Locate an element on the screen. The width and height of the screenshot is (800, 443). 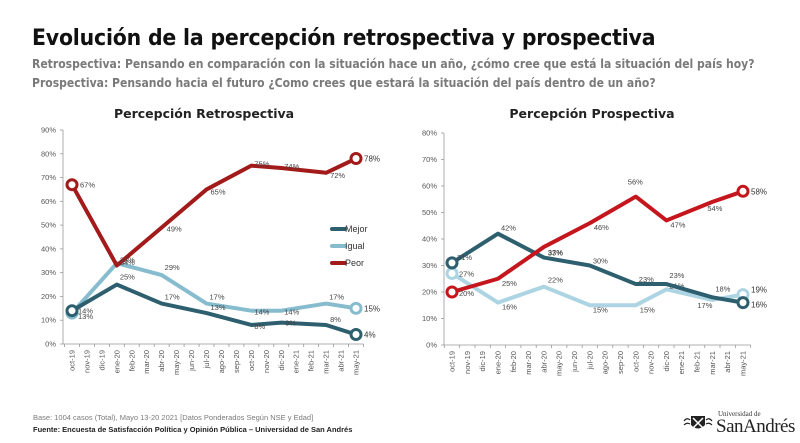
series-line-mejor-retro is located at coordinates (214, 309).